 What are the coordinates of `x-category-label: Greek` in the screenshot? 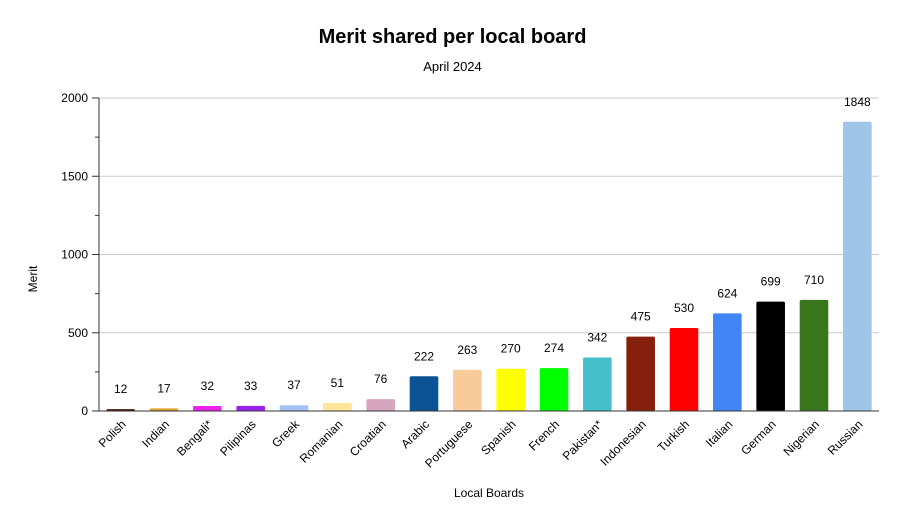 It's located at (286, 434).